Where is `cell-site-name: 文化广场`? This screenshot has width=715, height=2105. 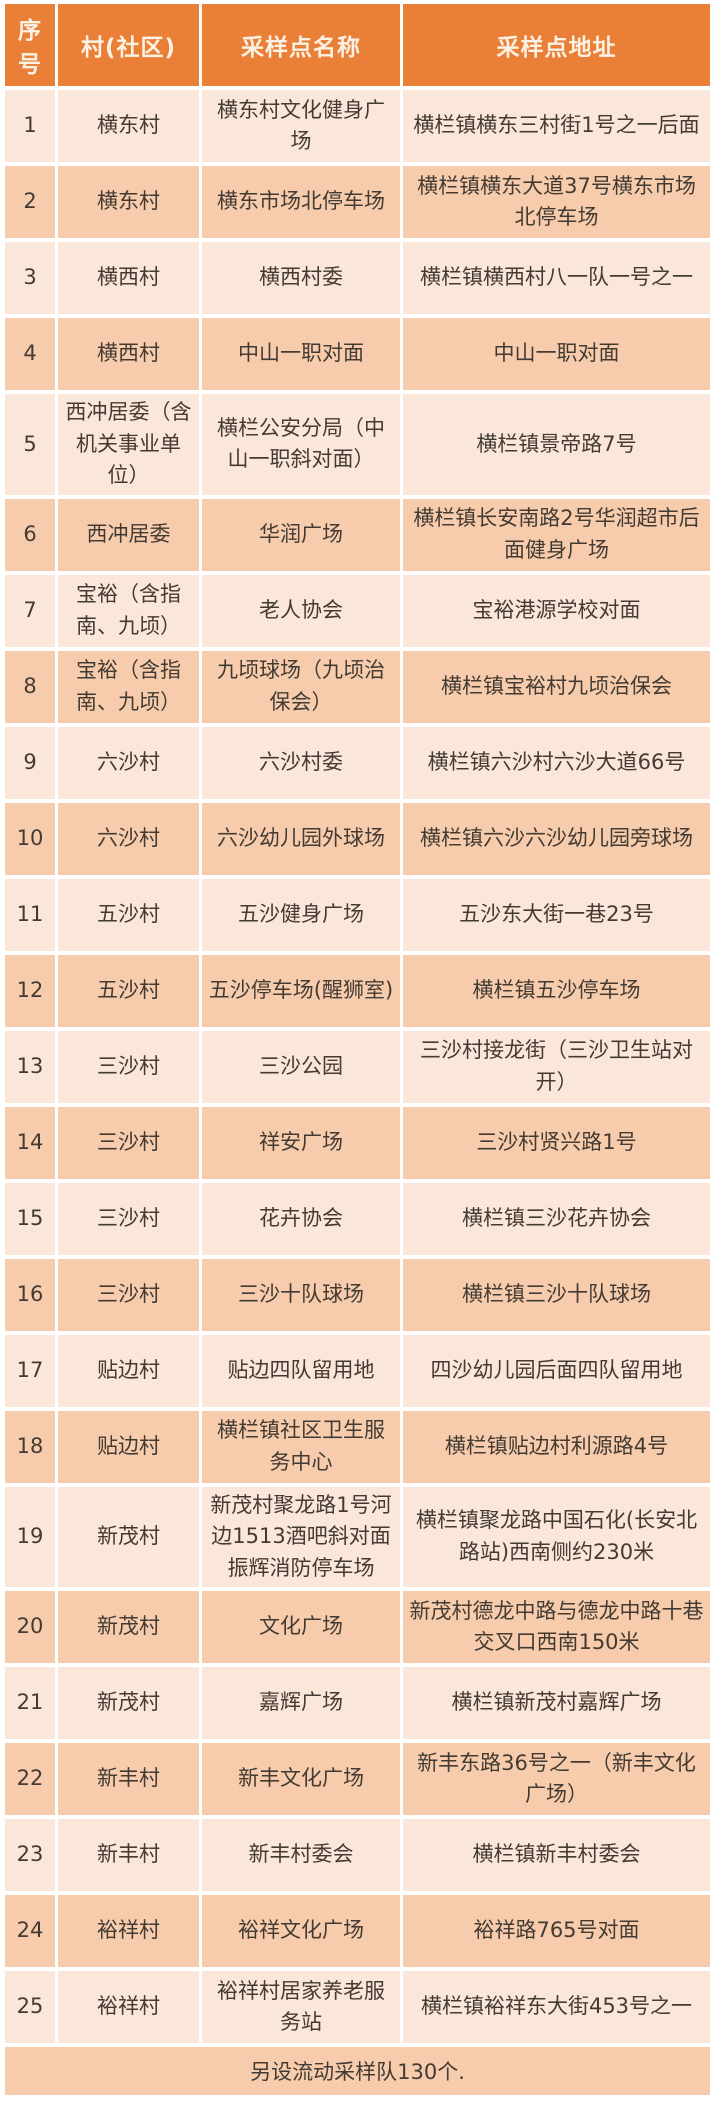
cell-site-name: 文化广场 is located at coordinates (301, 1627).